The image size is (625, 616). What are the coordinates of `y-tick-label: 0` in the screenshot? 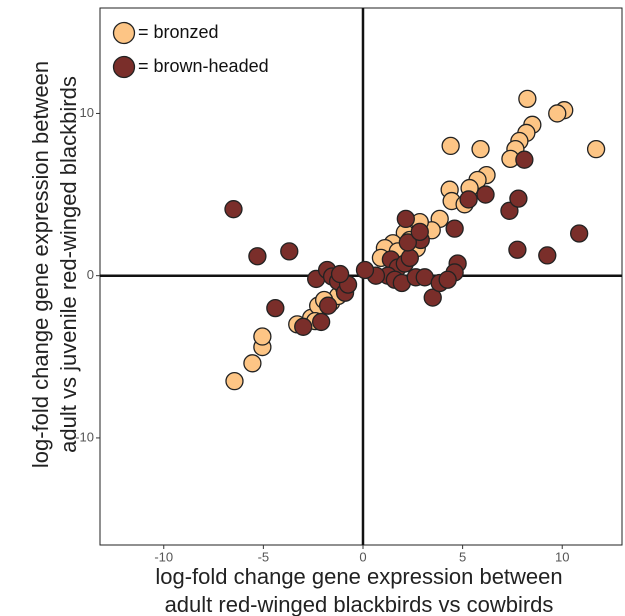 It's located at (90, 274).